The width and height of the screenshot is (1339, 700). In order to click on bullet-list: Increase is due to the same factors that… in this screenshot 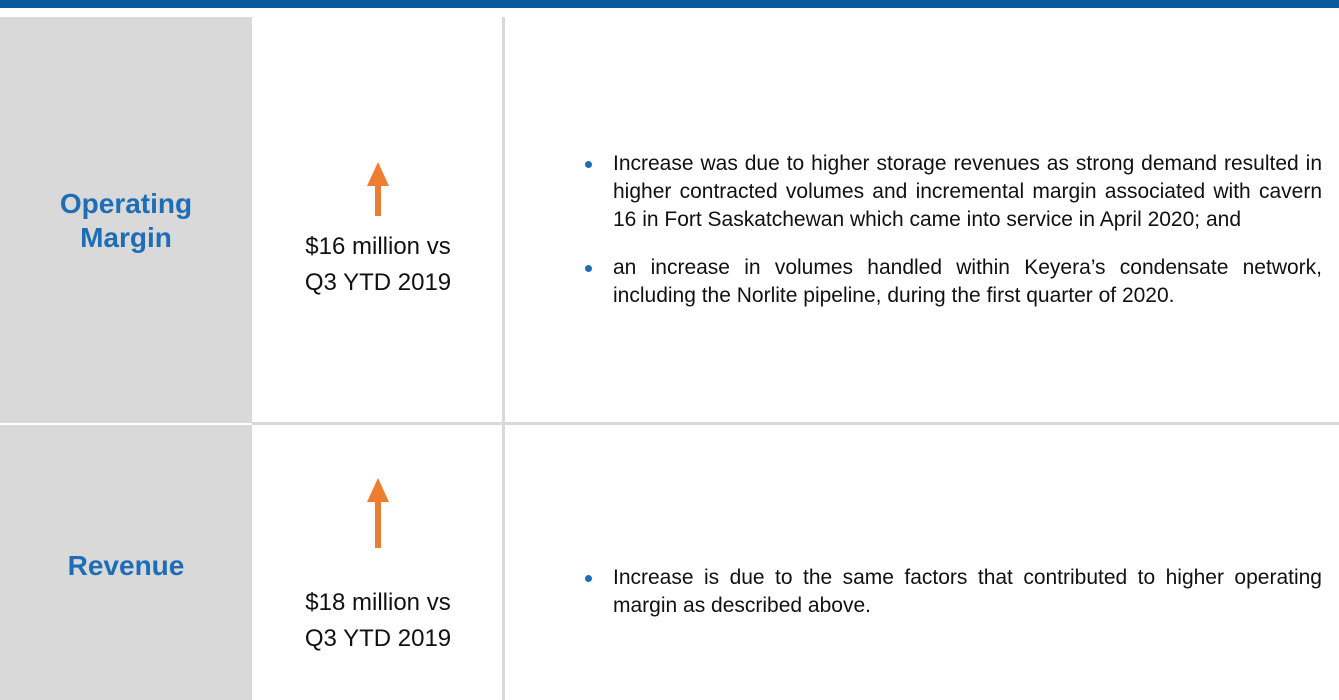, I will do `click(953, 602)`.